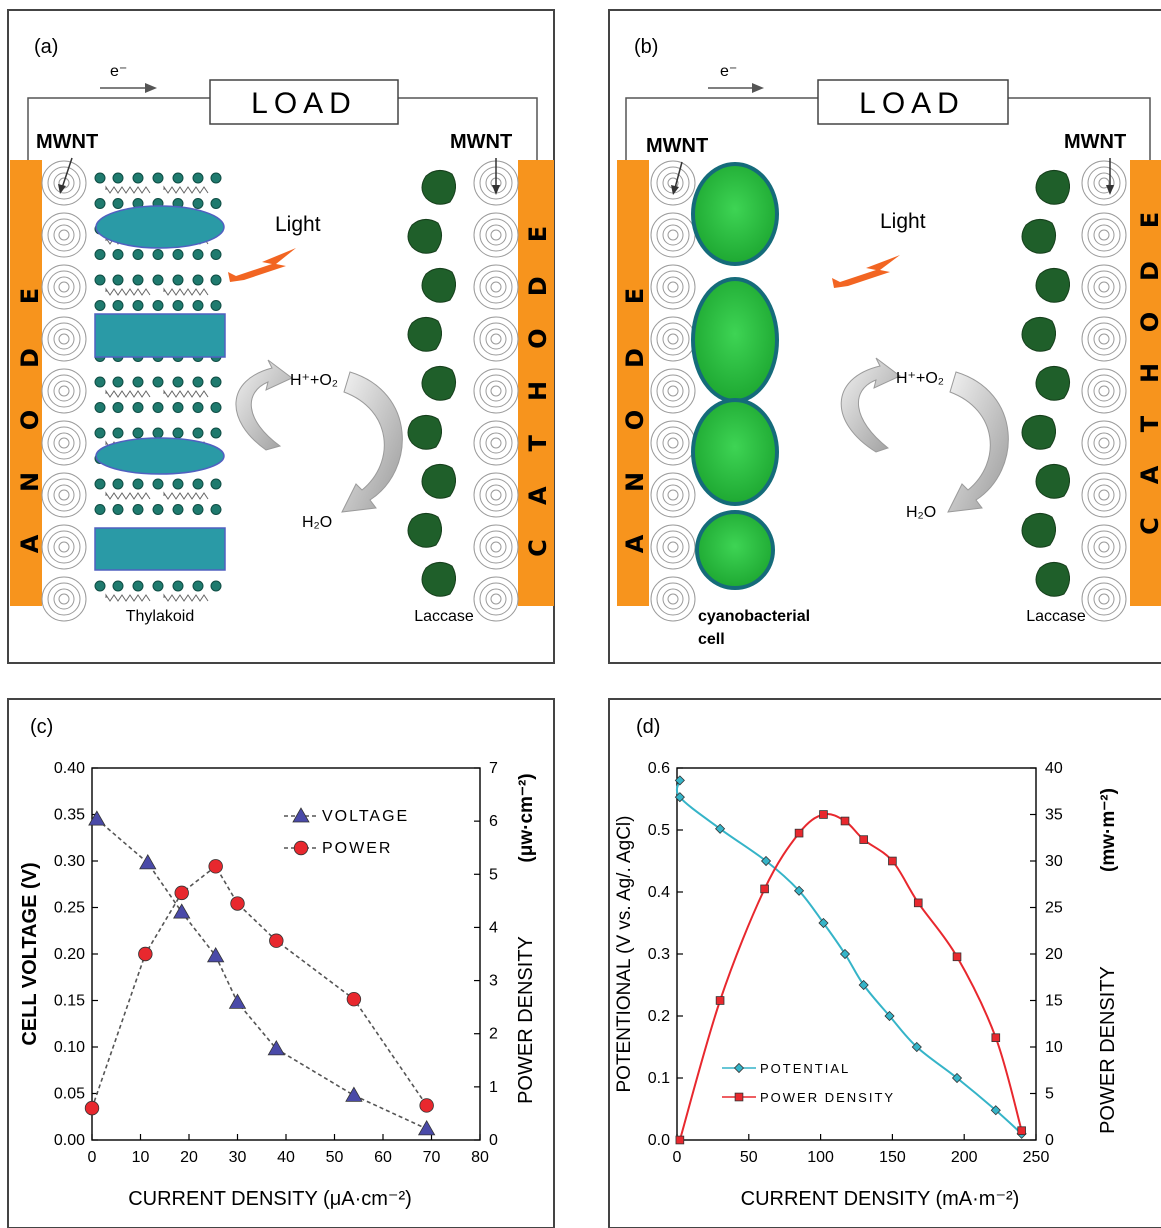  I want to click on light-bolt-icon, so click(262, 265).